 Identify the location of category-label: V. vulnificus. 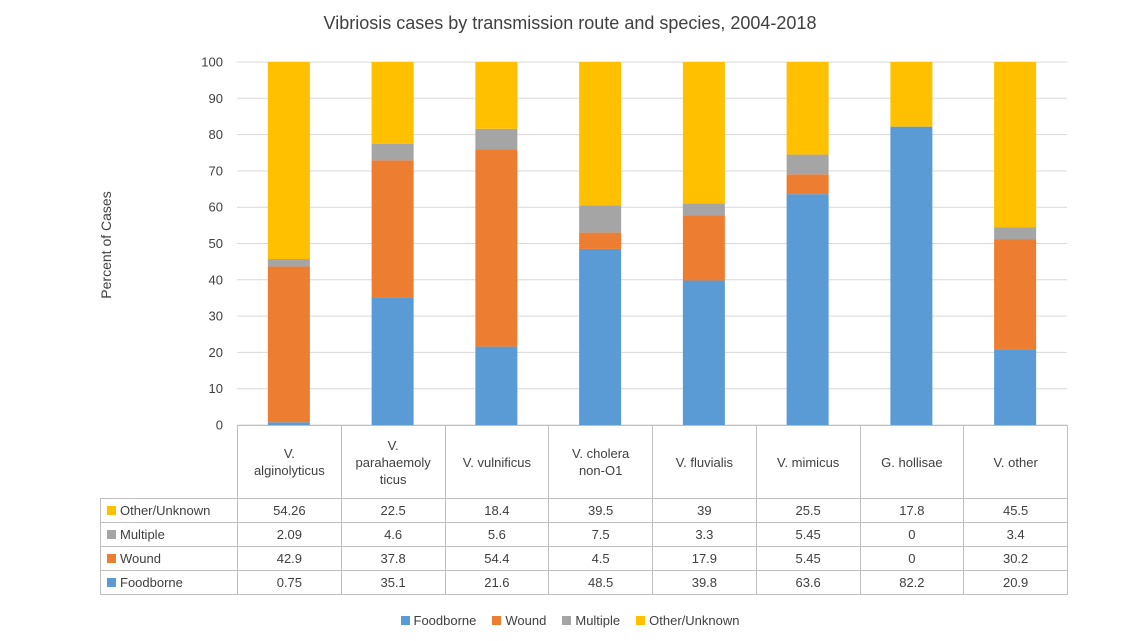
(497, 462).